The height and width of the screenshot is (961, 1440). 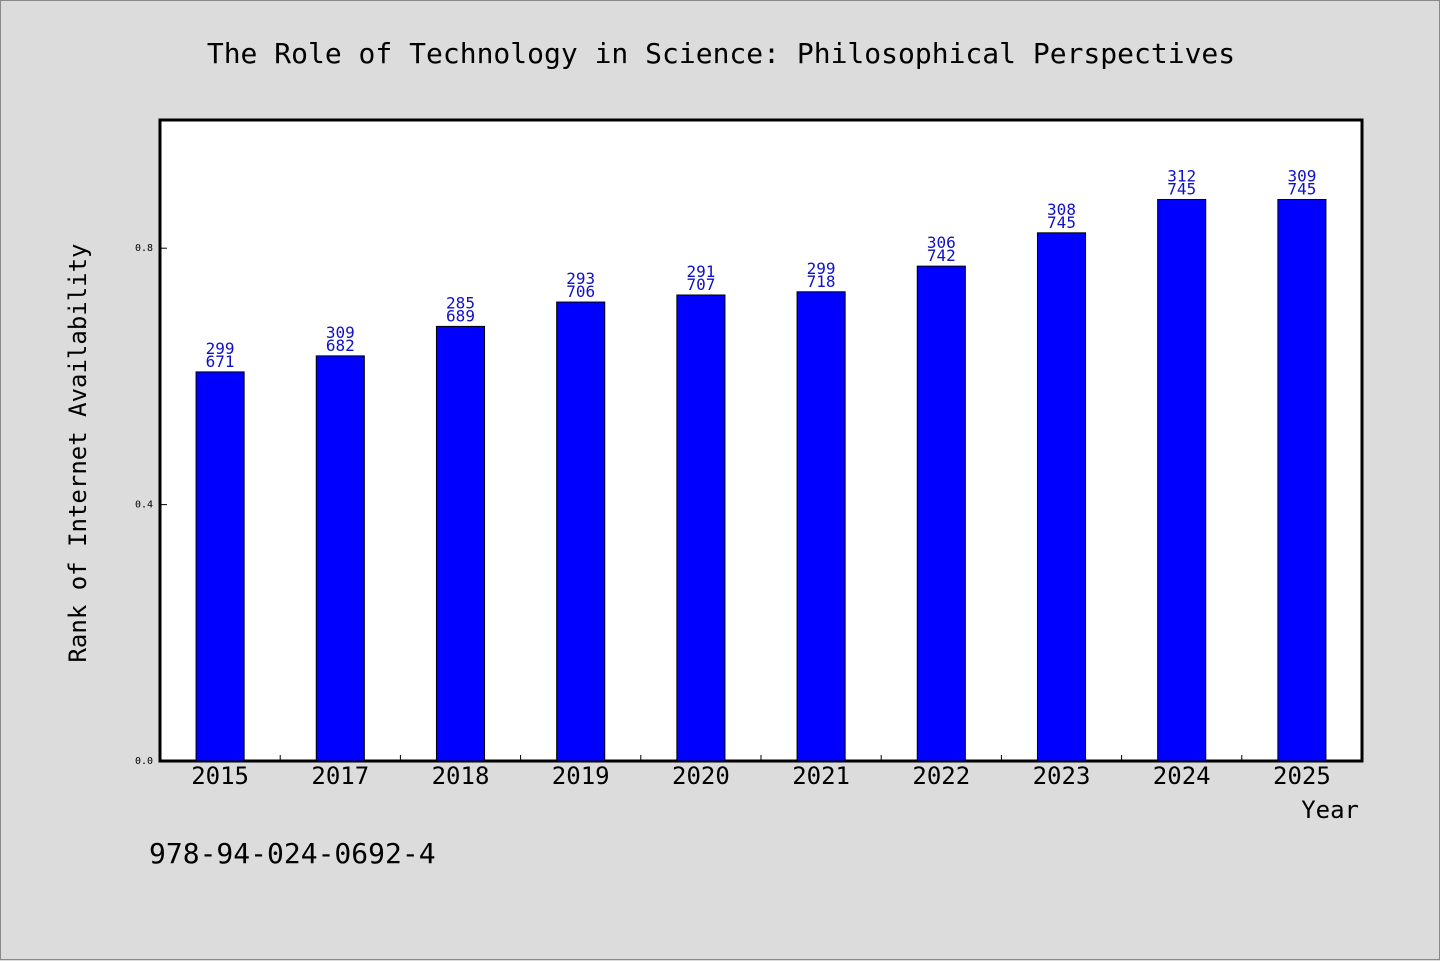 I want to click on bar-2015, so click(x=220, y=566).